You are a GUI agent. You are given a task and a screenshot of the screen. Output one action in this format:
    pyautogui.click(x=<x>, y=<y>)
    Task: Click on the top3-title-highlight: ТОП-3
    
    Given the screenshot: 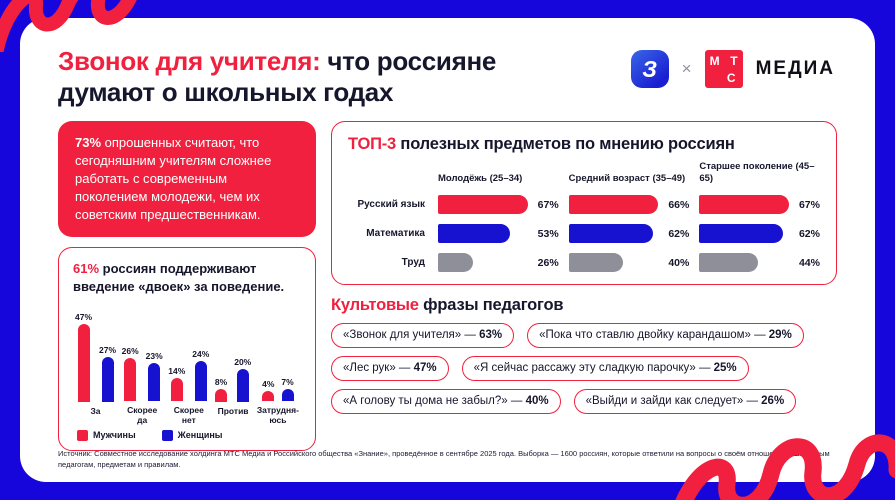 What is the action you would take?
    pyautogui.click(x=372, y=144)
    